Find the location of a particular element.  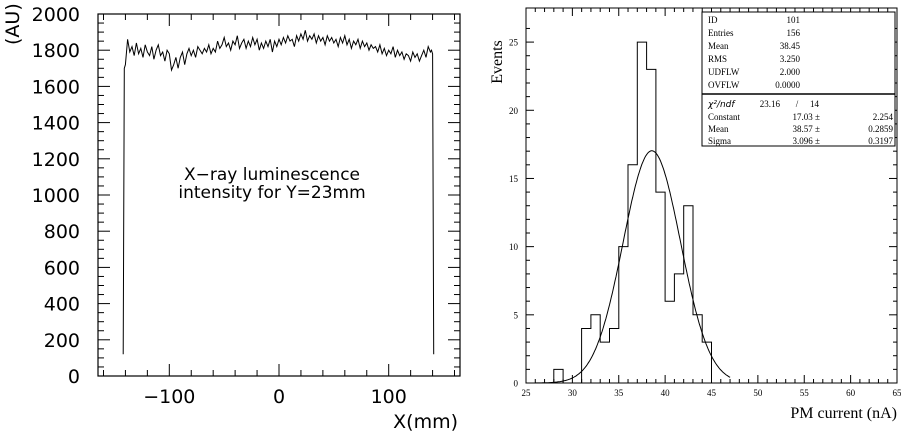

right-x-tick-label: 55 is located at coordinates (805, 393).